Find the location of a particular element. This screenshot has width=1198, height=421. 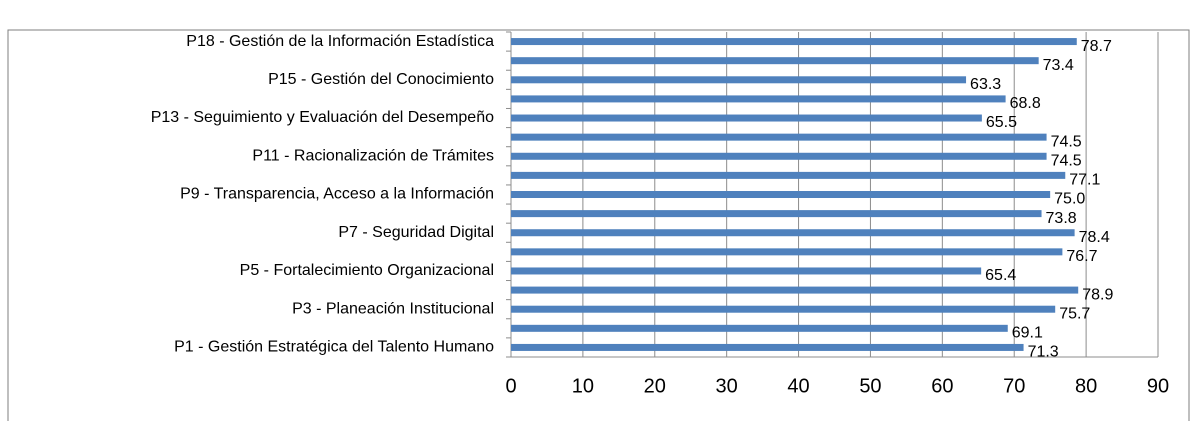

value-label: 75.7 is located at coordinates (1074, 313).